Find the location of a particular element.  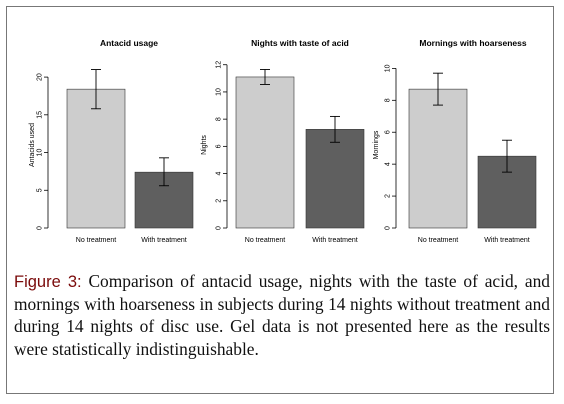

y-tick-label: 12 is located at coordinates (219, 65).